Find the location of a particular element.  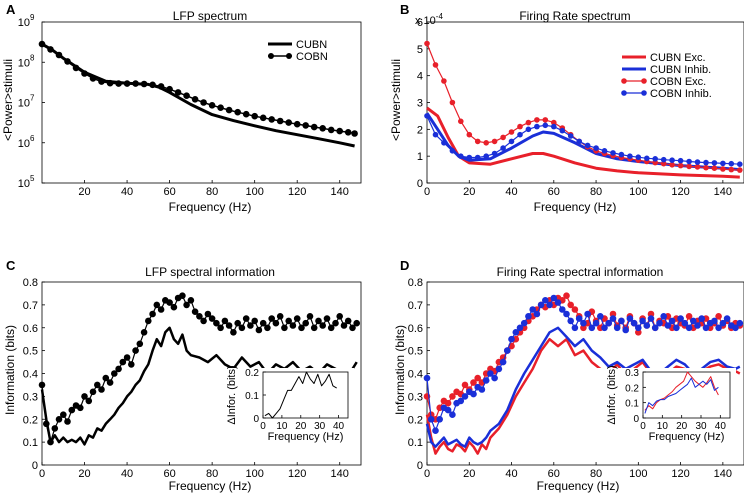

panel-d-ytick-label: 0.4 is located at coordinates (415, 375).